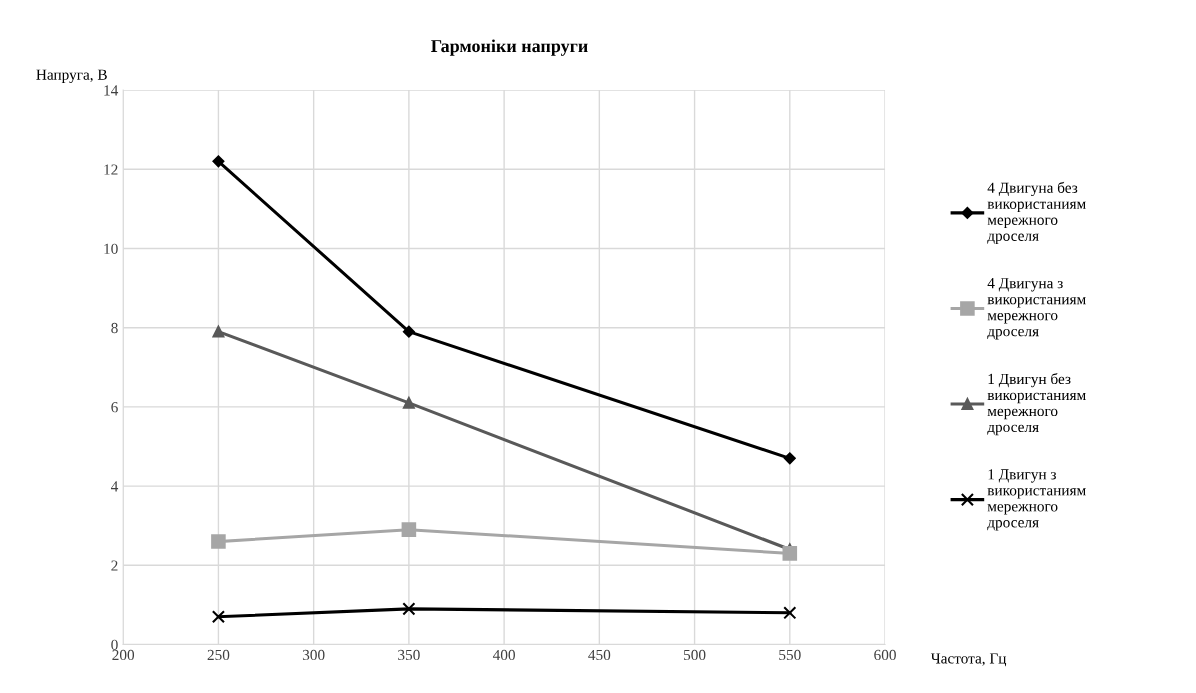  Describe the element at coordinates (111, 90) in the screenshot. I see `y-tick-label: 14` at that location.